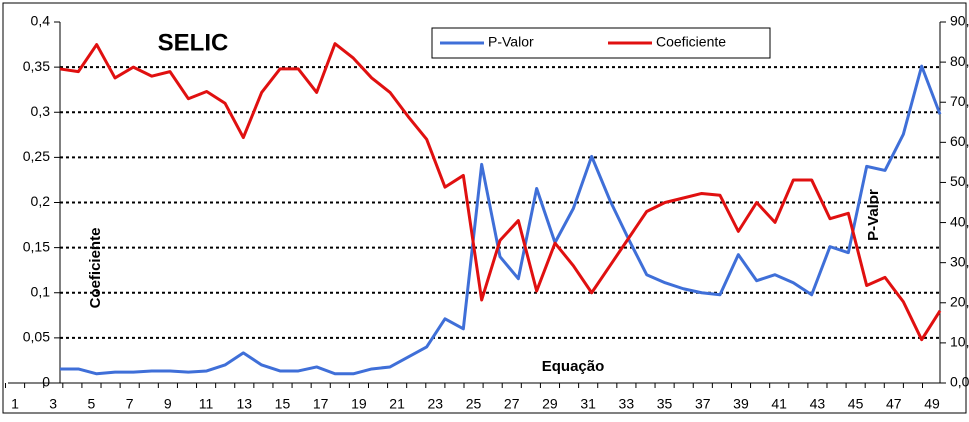  Describe the element at coordinates (691, 42) in the screenshot. I see `legend-label: Coeficiente` at that location.